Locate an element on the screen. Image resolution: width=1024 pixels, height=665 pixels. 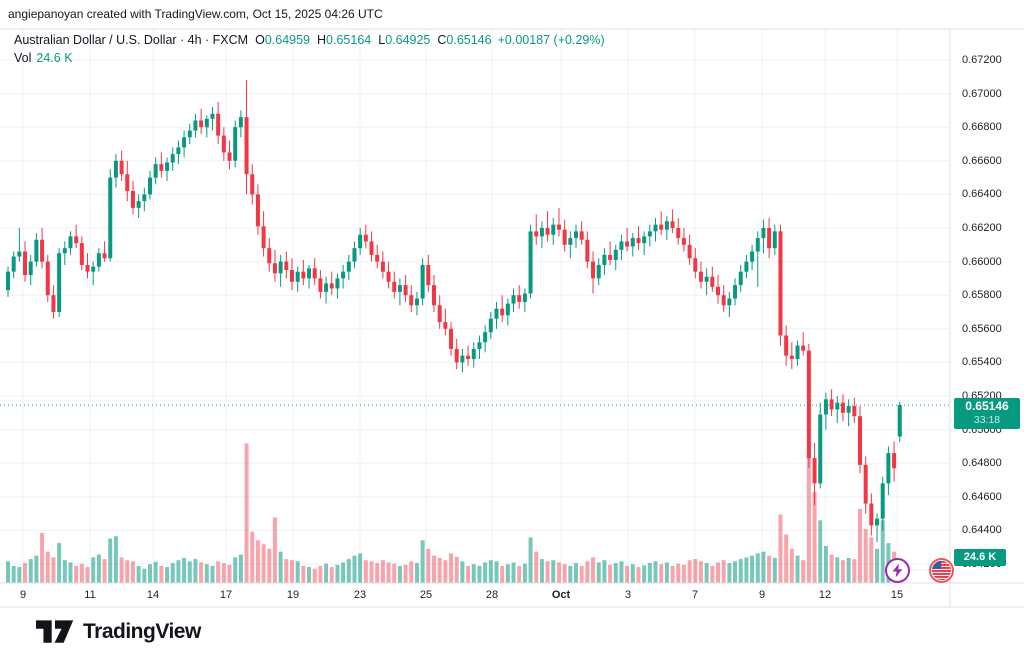
us-flag-glyph is located at coordinates (941, 570).